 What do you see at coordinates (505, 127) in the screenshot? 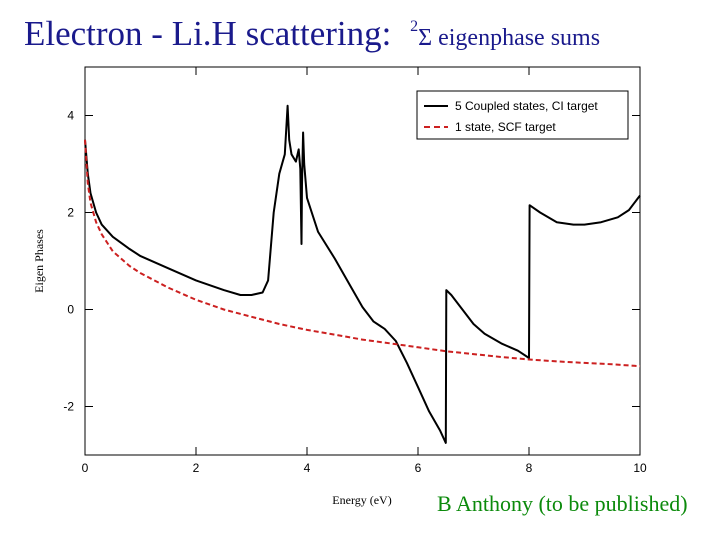
I see `legend-label-scf: 1 state, SCF target` at bounding box center [505, 127].